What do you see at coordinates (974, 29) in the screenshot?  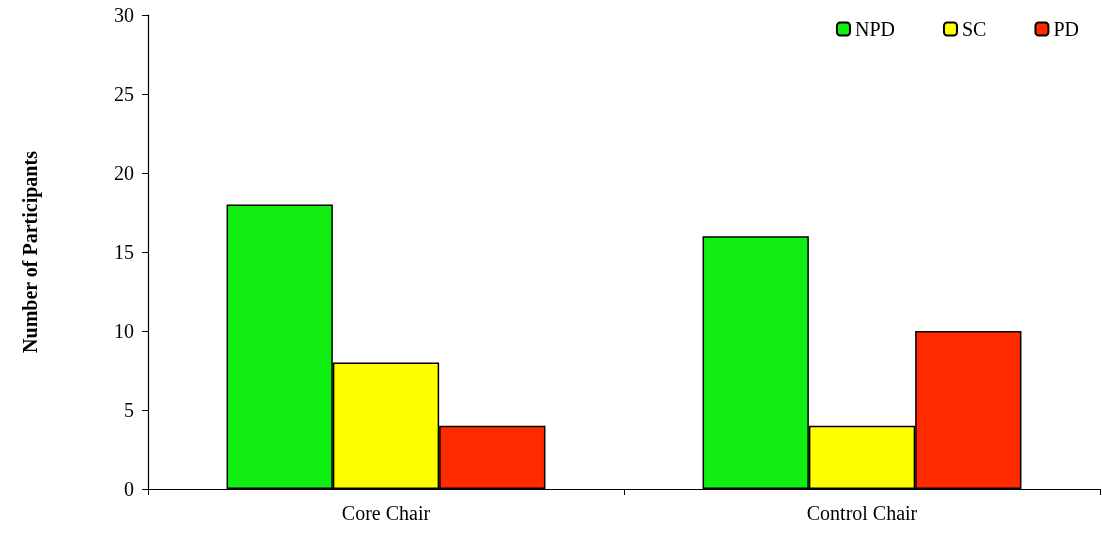 I see `legend-label: SC` at bounding box center [974, 29].